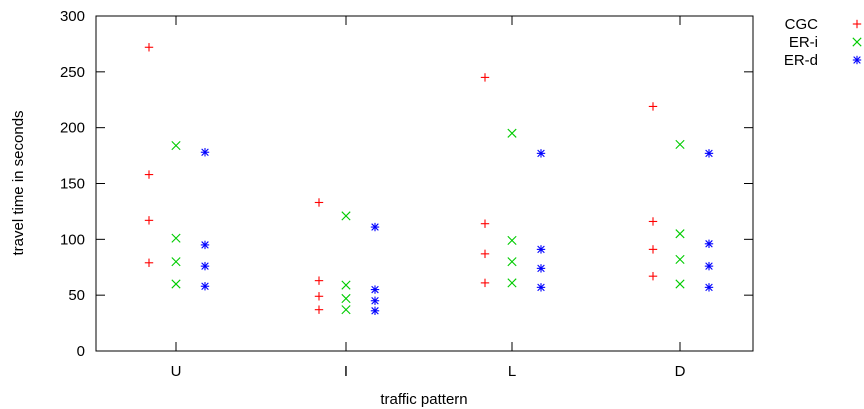  Describe the element at coordinates (72, 184) in the screenshot. I see `y-tick-label: 150` at that location.